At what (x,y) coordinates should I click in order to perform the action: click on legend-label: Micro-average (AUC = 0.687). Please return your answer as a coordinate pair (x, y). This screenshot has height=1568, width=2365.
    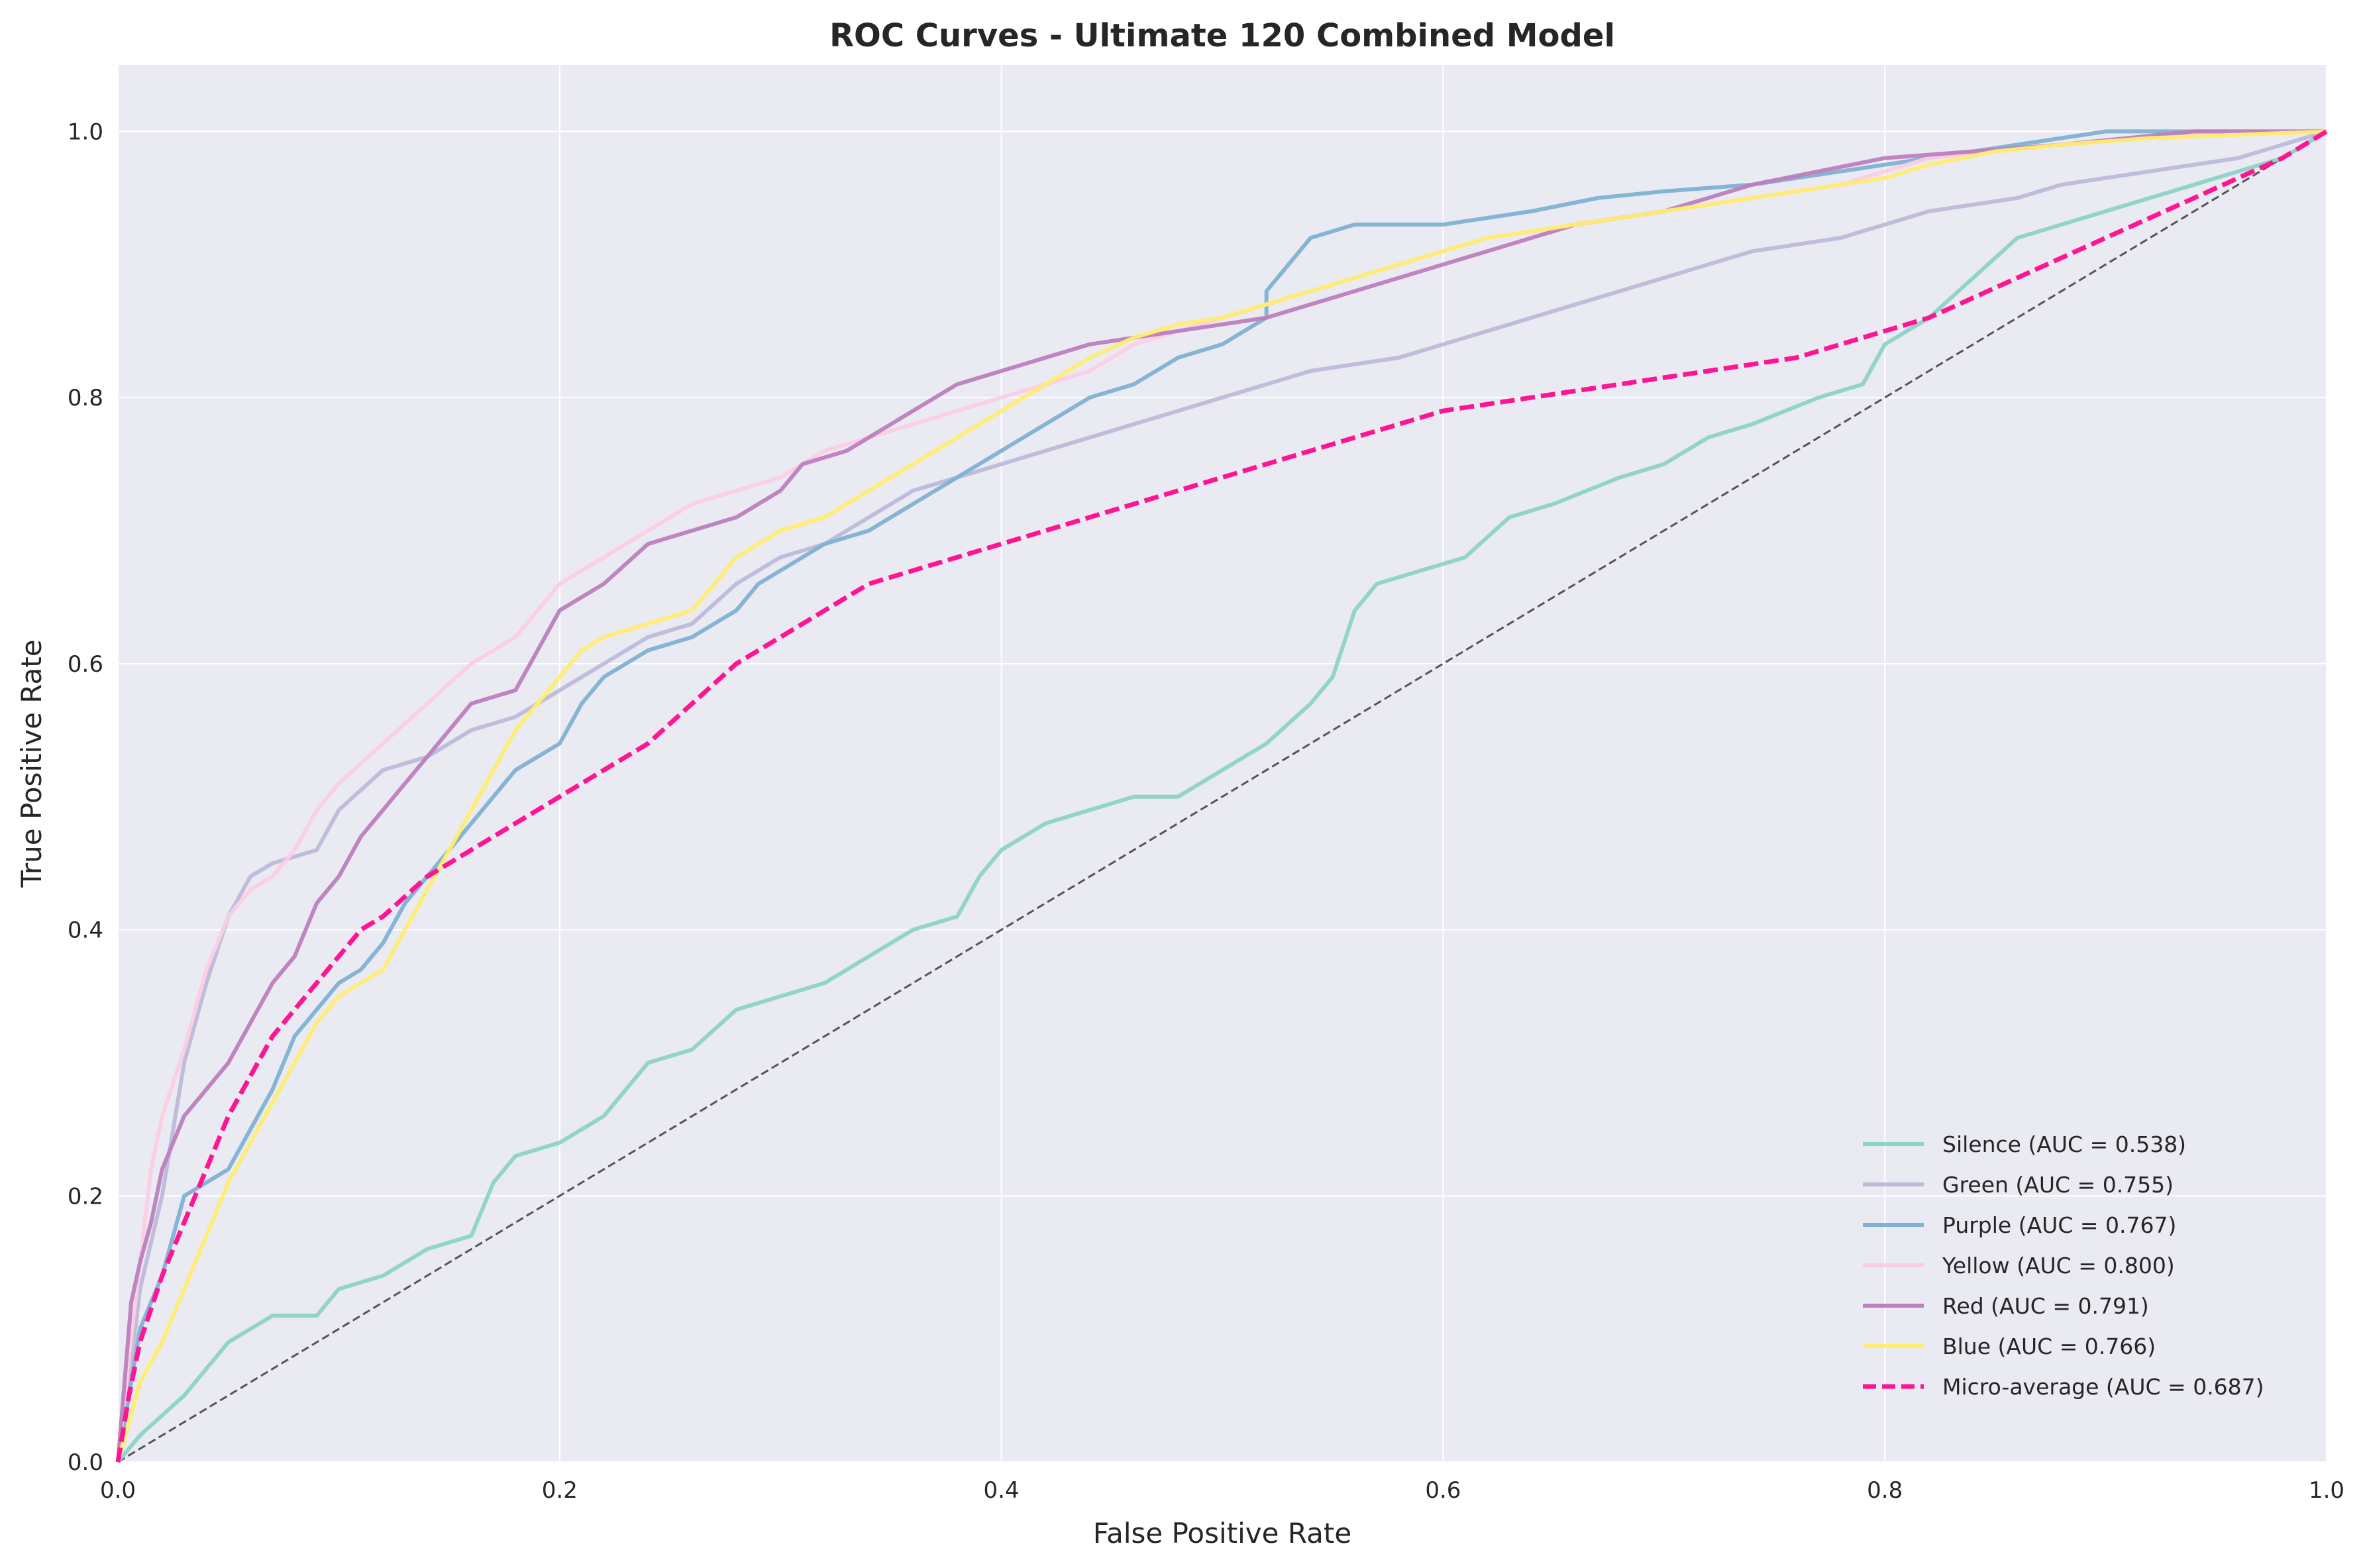
    Looking at the image, I should click on (2103, 1387).